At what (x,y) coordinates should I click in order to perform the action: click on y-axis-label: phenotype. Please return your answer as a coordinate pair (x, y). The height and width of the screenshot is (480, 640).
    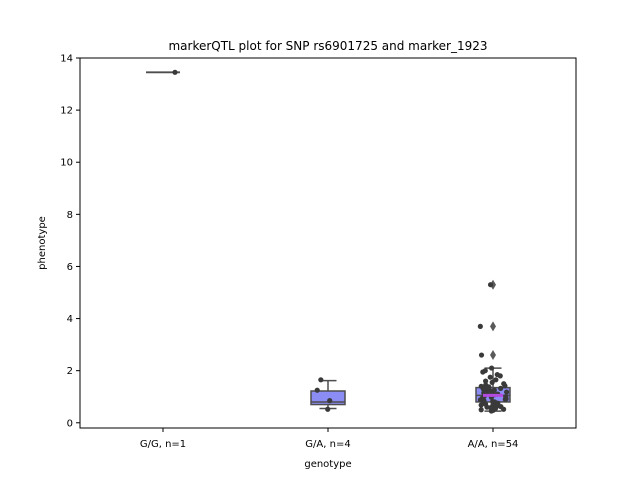
    Looking at the image, I should click on (42, 243).